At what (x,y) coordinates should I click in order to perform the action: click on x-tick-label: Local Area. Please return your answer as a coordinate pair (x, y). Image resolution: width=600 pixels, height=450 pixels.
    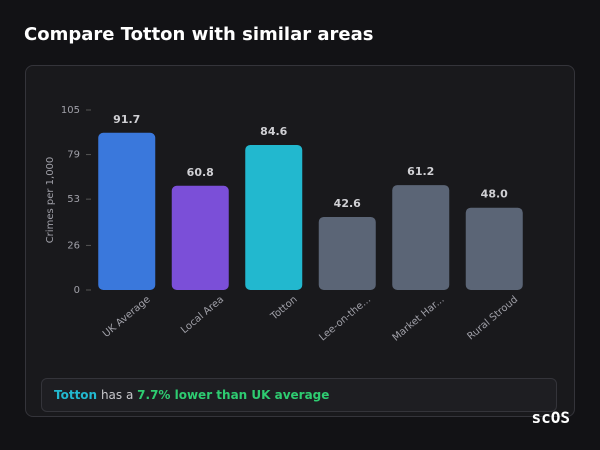
    Looking at the image, I should click on (202, 315).